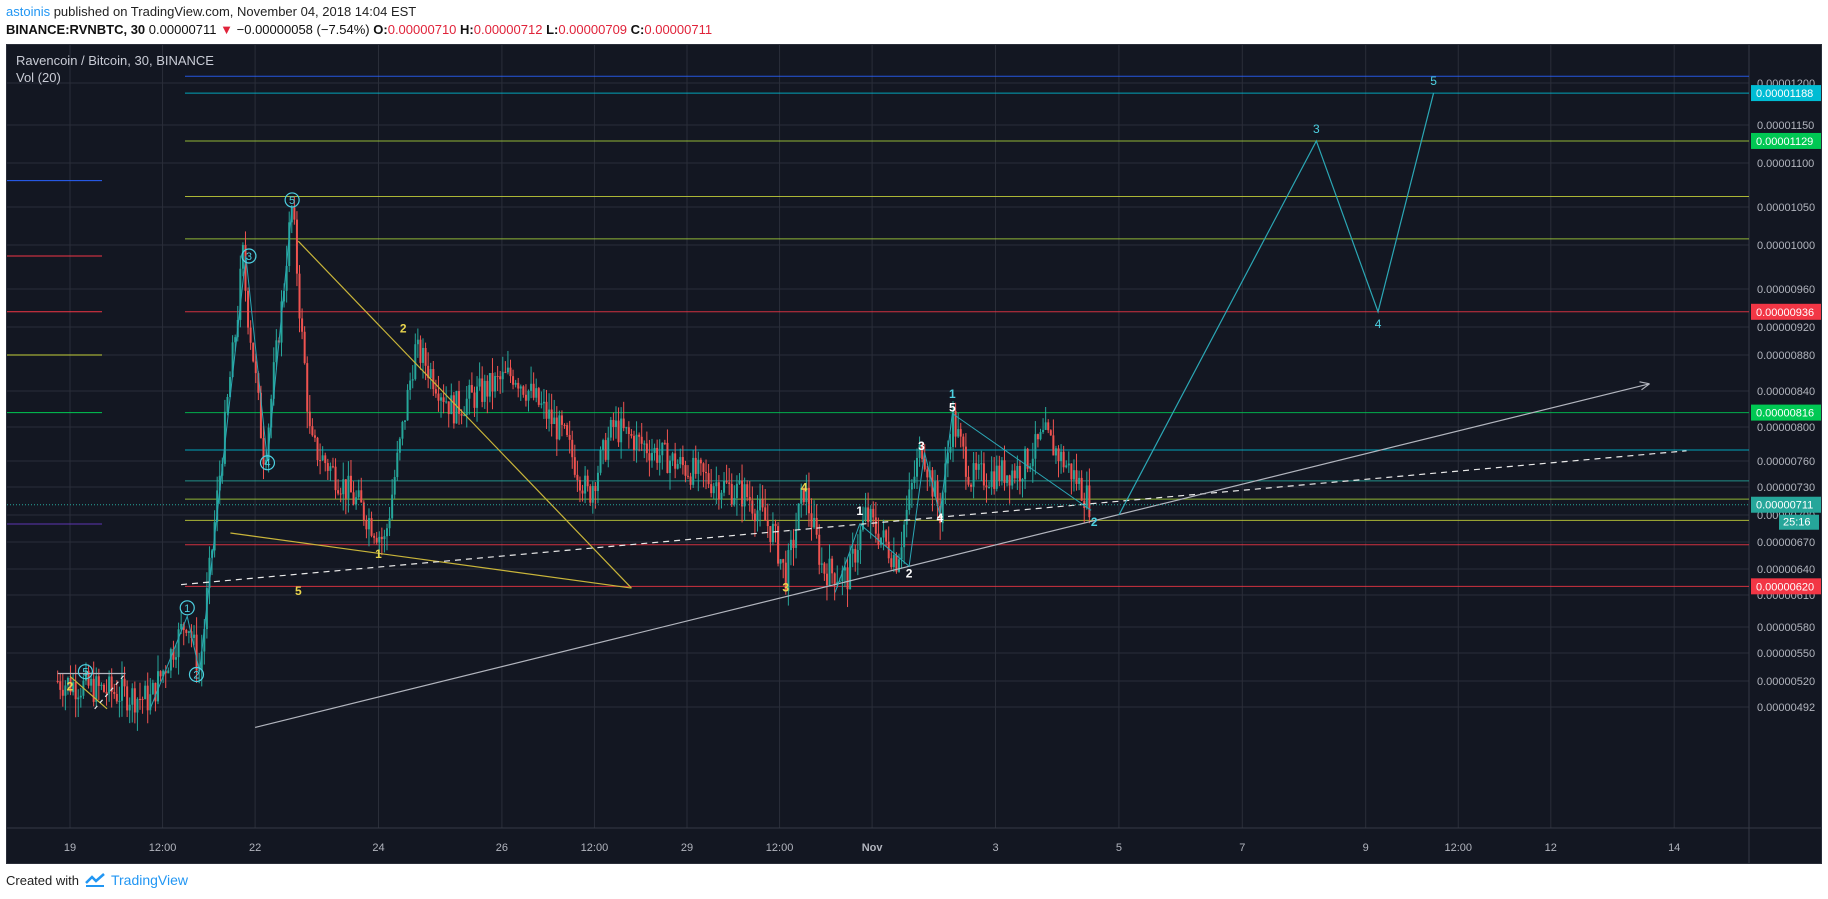 The image size is (1828, 899). What do you see at coordinates (1119, 848) in the screenshot?
I see `time-tick-label: 5` at bounding box center [1119, 848].